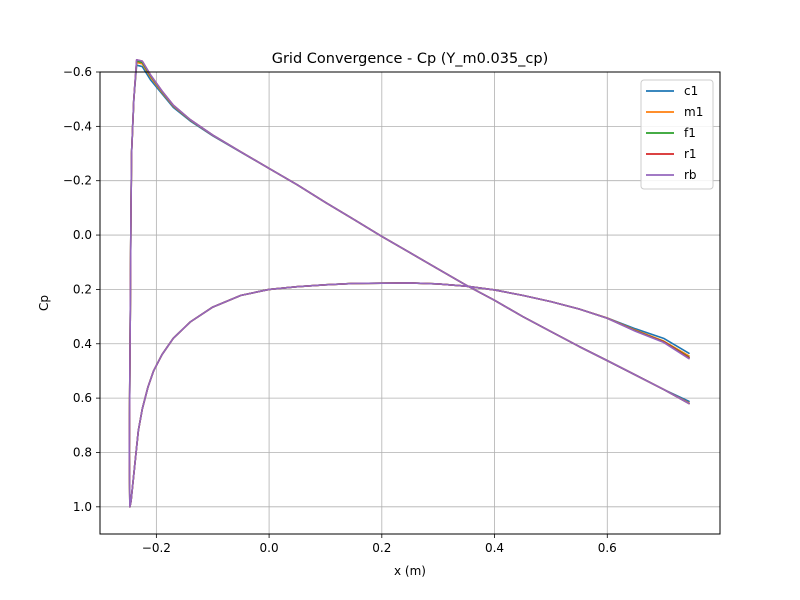  I want to click on x-tick-label: −0.2, so click(156, 548).